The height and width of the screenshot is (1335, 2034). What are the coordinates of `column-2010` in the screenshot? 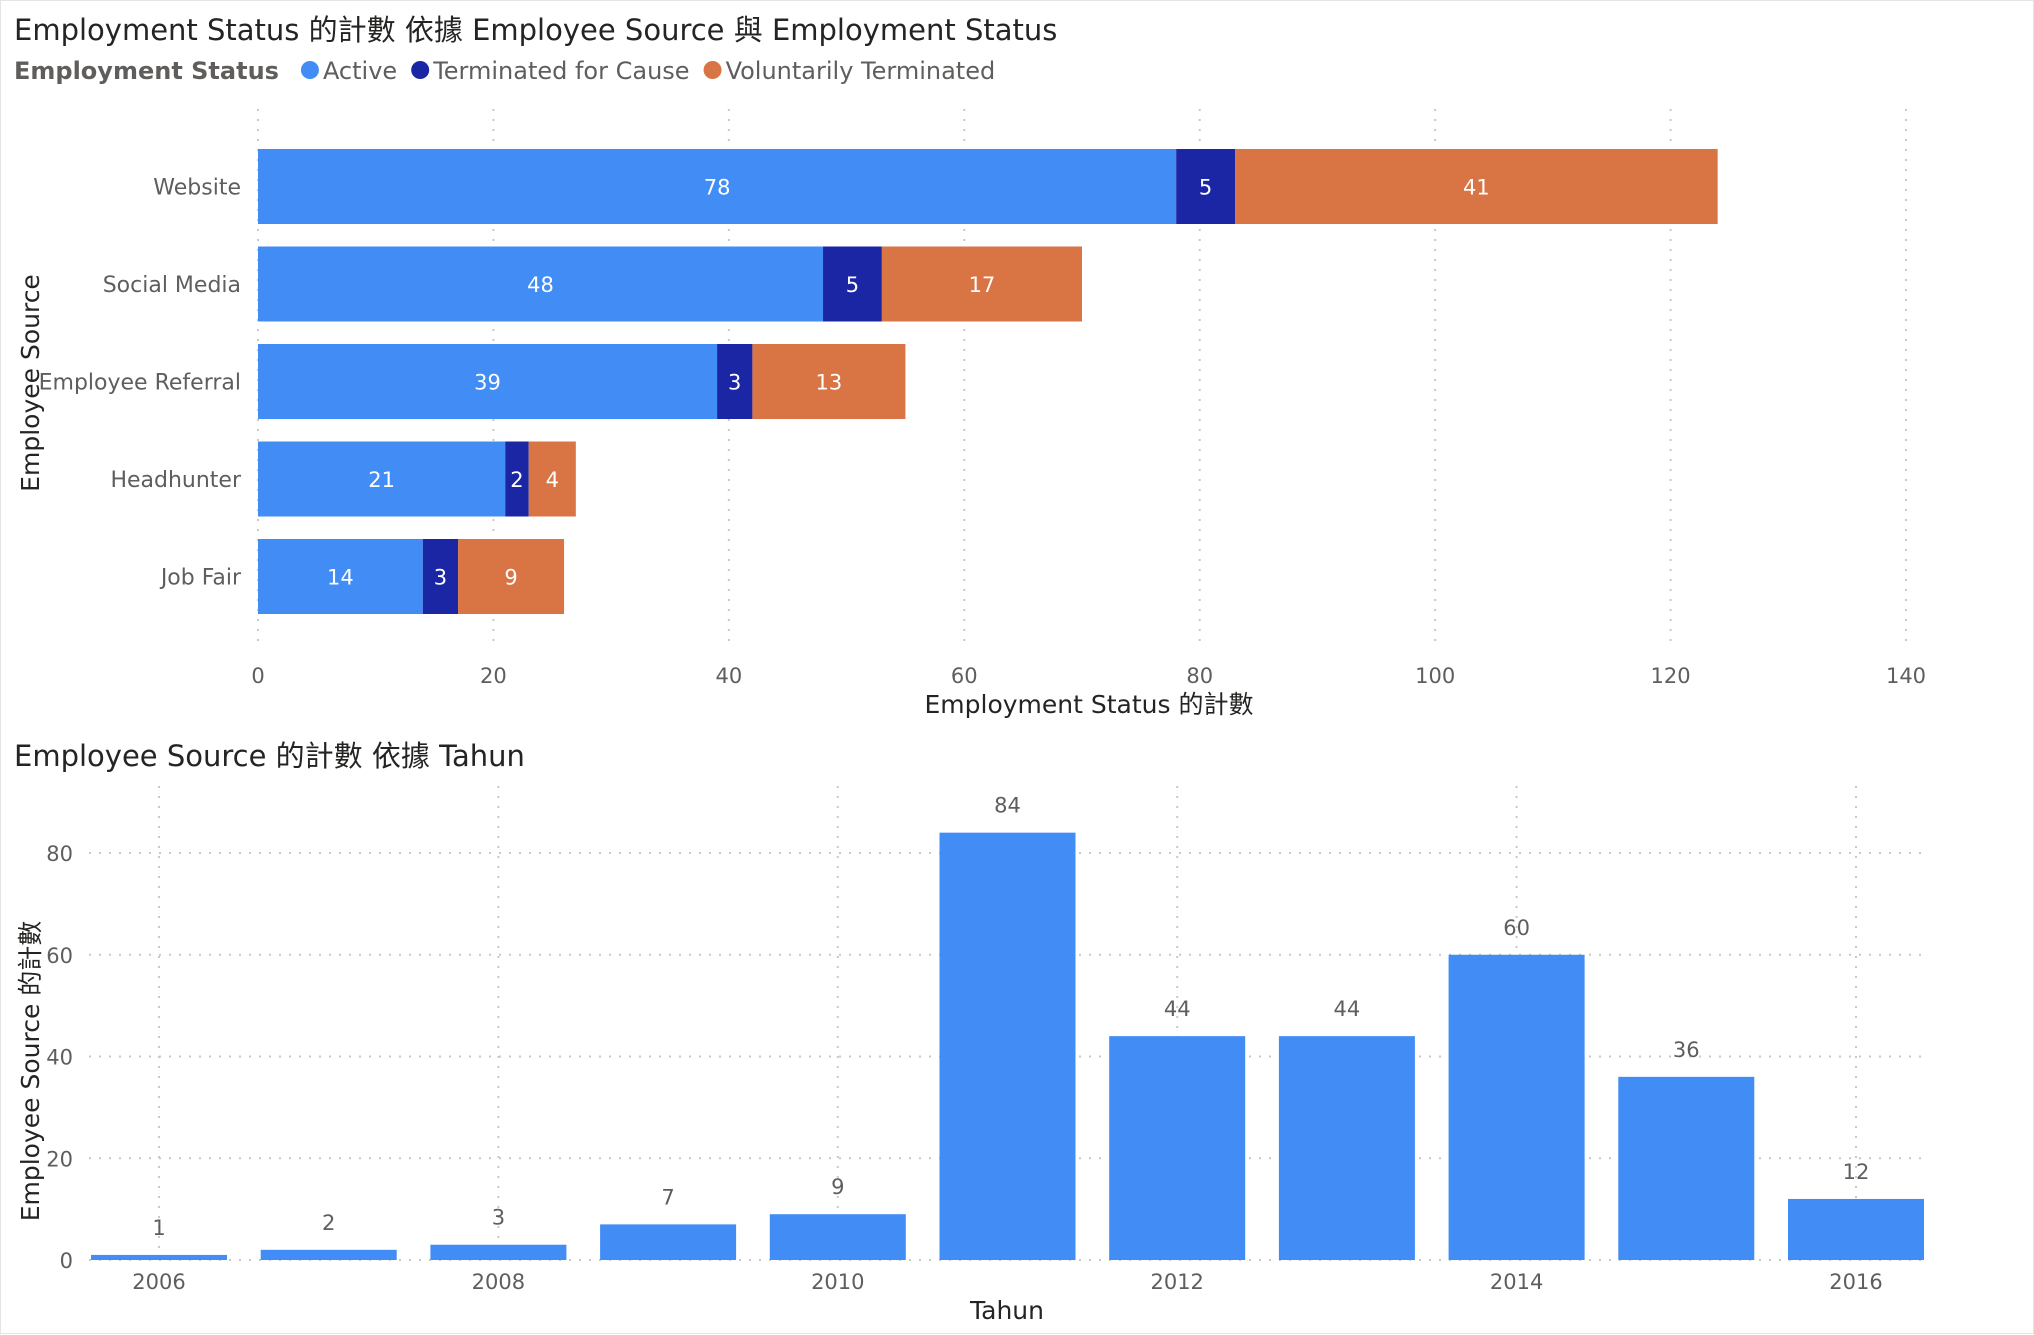 It's located at (837, 1237).